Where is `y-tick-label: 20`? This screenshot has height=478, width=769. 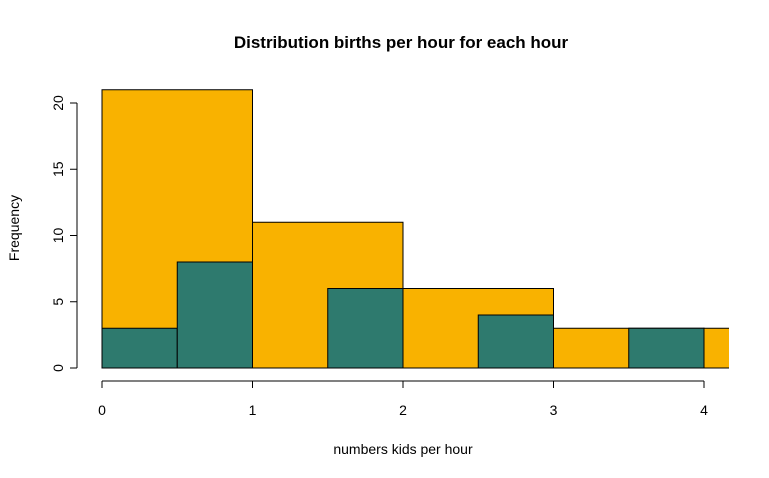 y-tick-label: 20 is located at coordinates (58, 103).